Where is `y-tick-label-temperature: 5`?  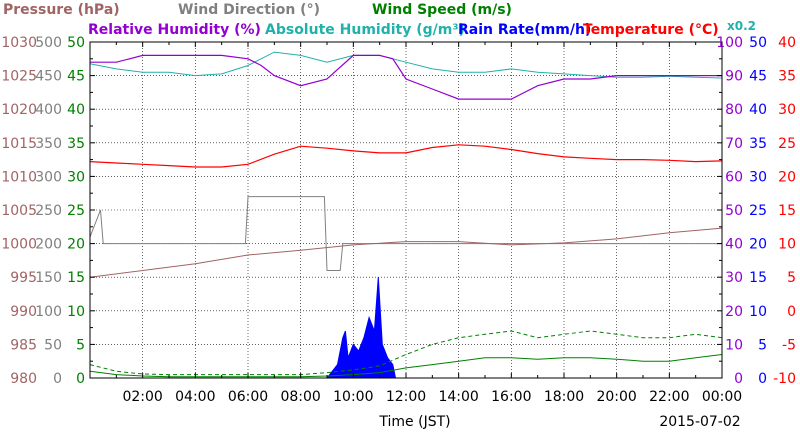 y-tick-label-temperature: 5 is located at coordinates (791, 278).